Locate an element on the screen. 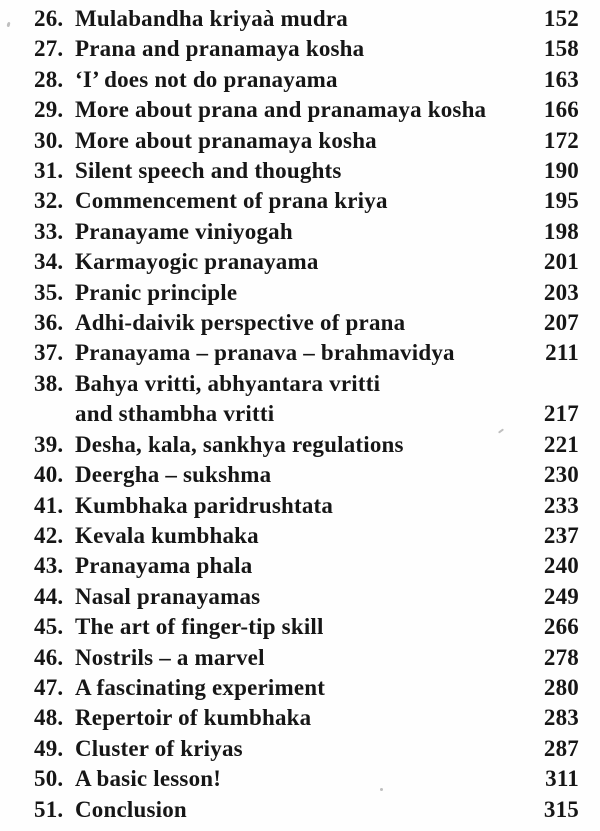 The width and height of the screenshot is (600, 831). entry-title: Kevala kumbhaka is located at coordinates (309, 536).